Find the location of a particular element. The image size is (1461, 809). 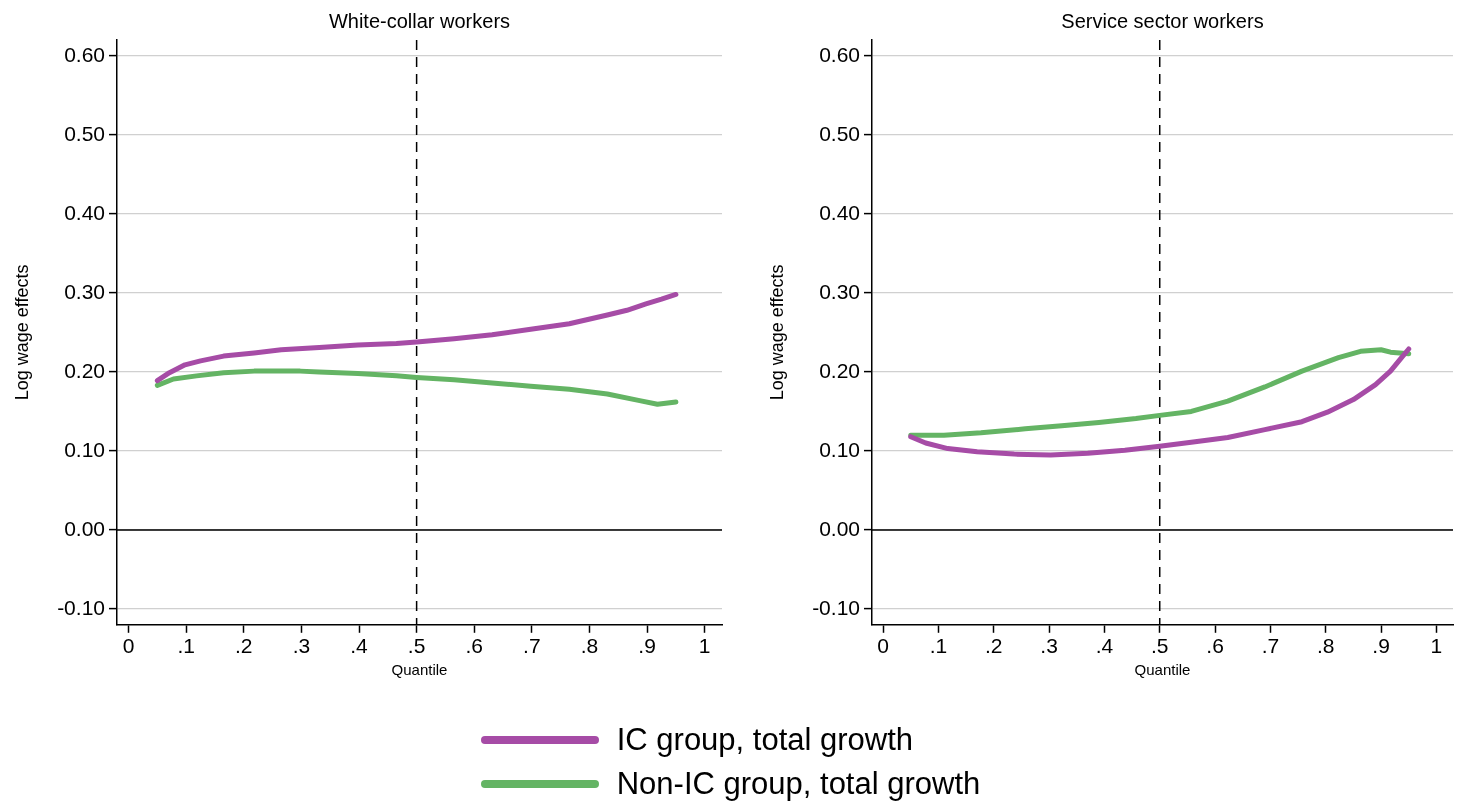

legend-label: IC group, total growth is located at coordinates (765, 740).